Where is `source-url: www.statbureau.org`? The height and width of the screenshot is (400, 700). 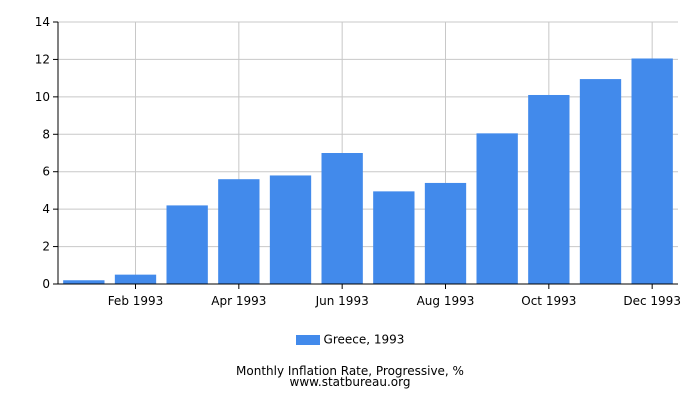 source-url: www.statbureau.org is located at coordinates (350, 382).